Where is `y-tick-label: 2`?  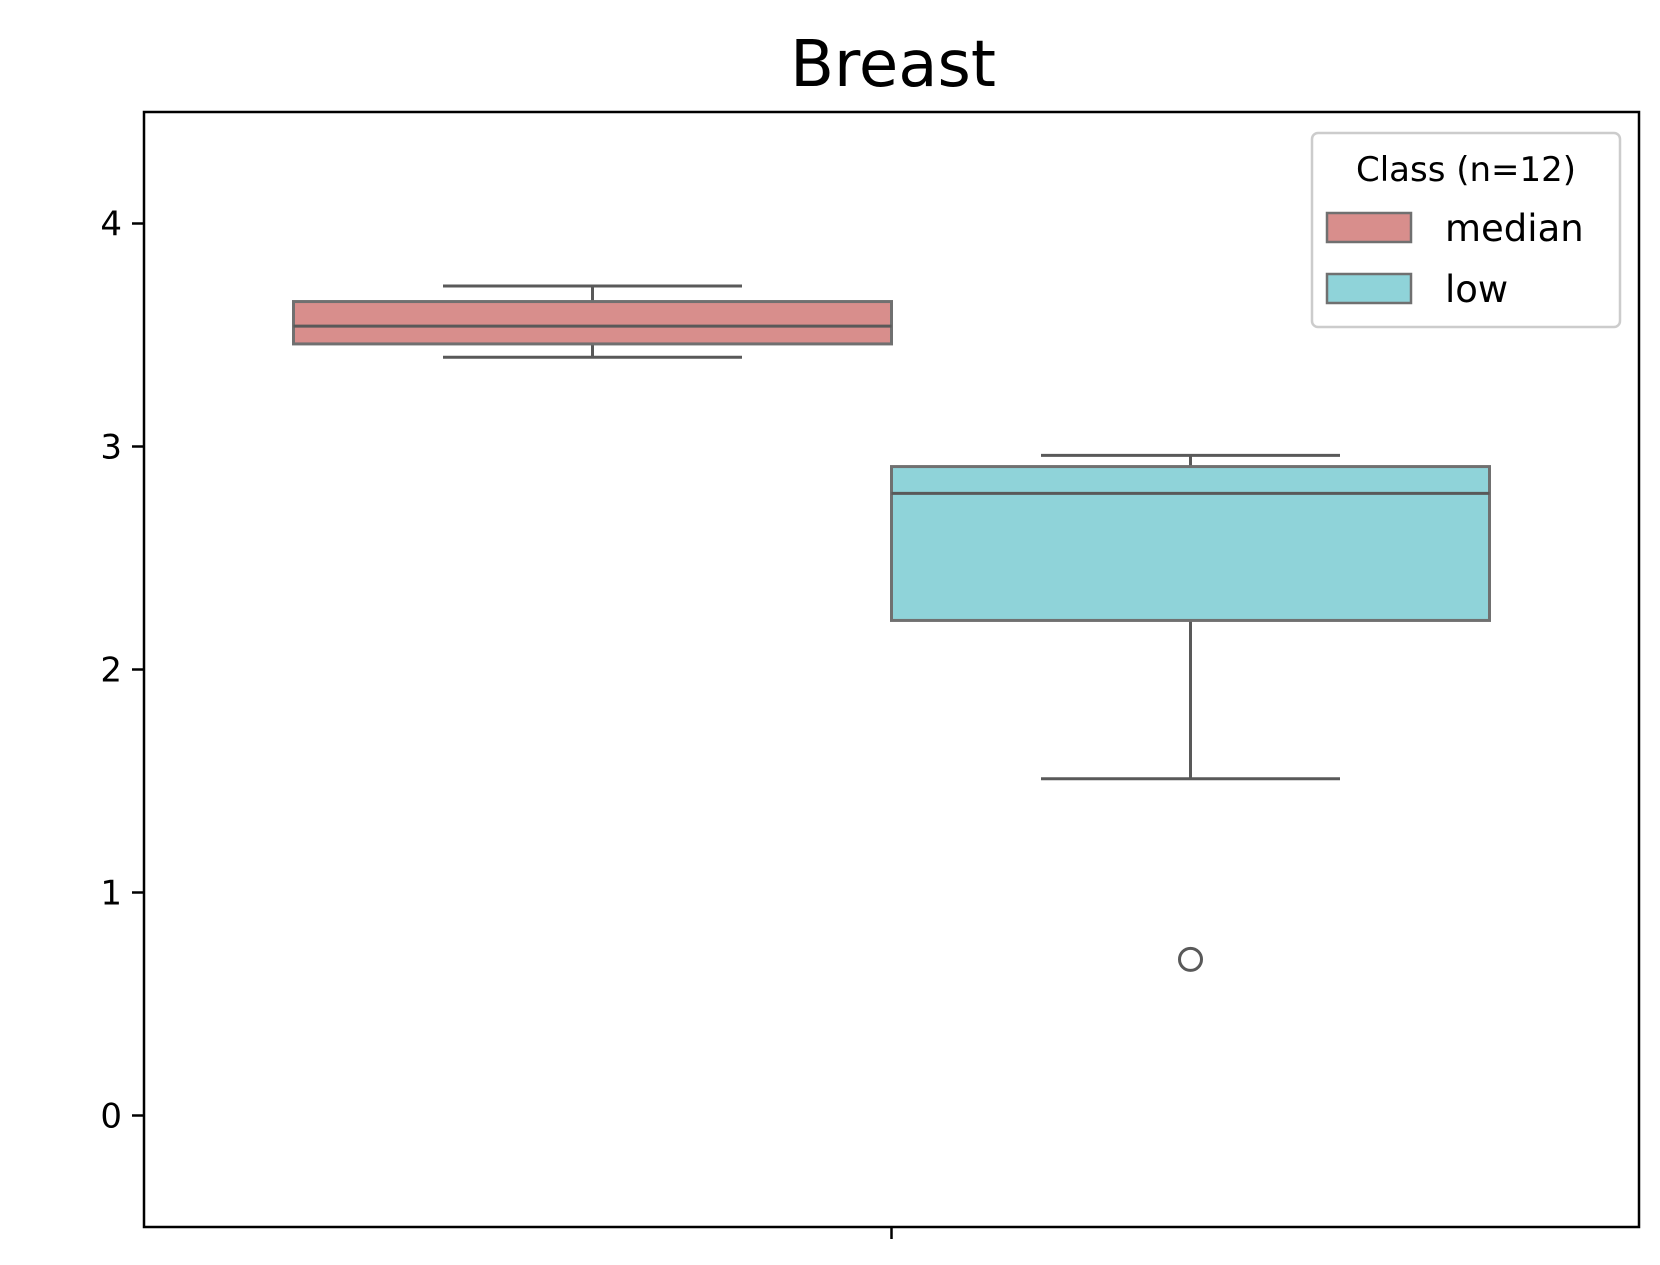
y-tick-label: 2 is located at coordinates (111, 671).